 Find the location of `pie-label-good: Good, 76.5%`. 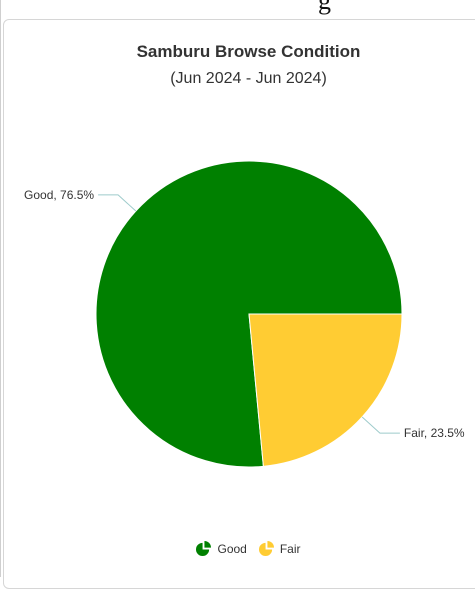

pie-label-good: Good, 76.5% is located at coordinates (59, 195).